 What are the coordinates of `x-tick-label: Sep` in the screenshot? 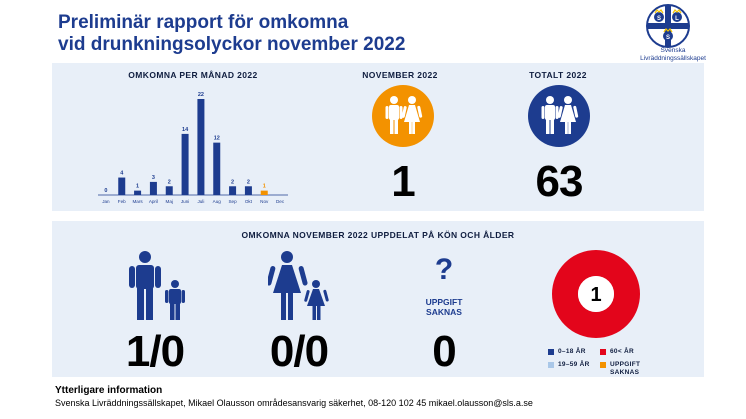 It's located at (232, 201).